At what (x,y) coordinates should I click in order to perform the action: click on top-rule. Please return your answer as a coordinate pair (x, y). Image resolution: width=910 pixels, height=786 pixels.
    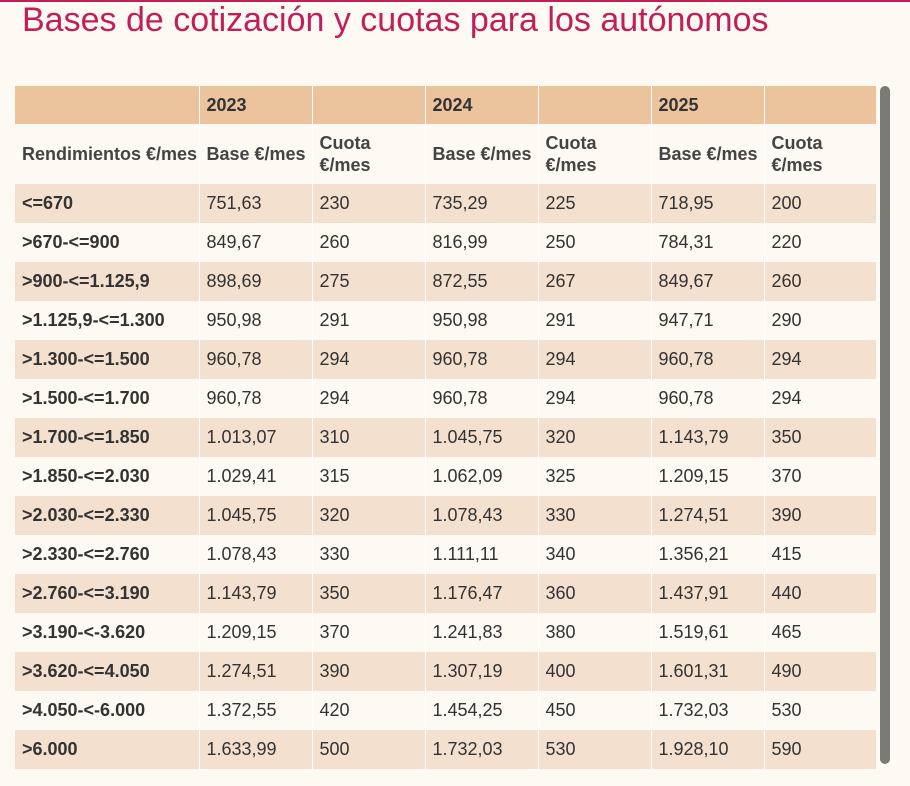
    Looking at the image, I should click on (455, 1).